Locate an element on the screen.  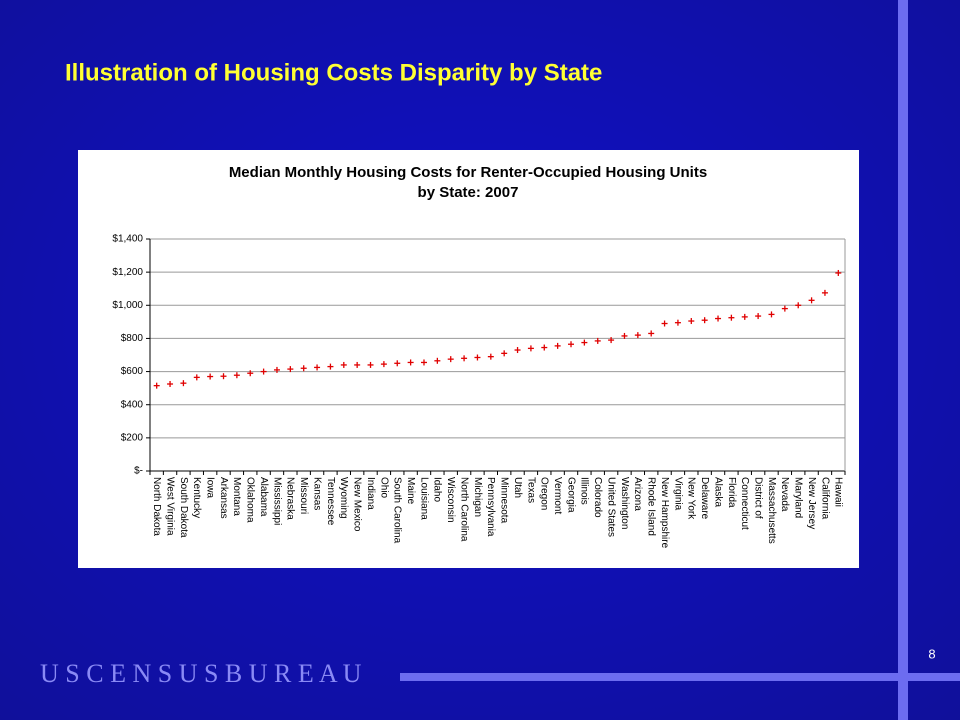
y-tick-label: $200 is located at coordinates (132, 437).